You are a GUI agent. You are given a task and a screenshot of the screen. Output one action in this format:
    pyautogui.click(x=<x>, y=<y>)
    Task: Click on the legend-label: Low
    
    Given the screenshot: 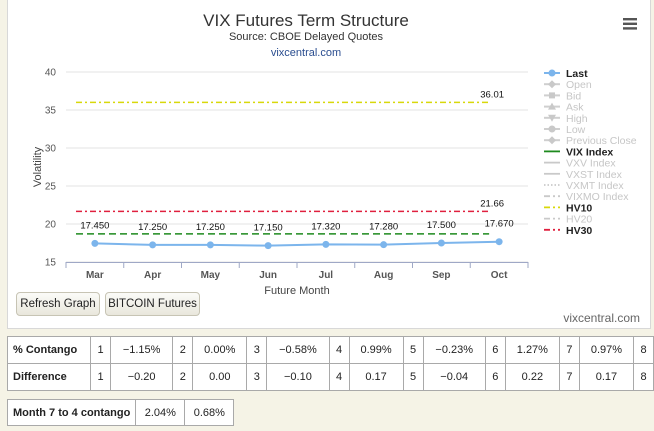 What is the action you would take?
    pyautogui.click(x=576, y=130)
    